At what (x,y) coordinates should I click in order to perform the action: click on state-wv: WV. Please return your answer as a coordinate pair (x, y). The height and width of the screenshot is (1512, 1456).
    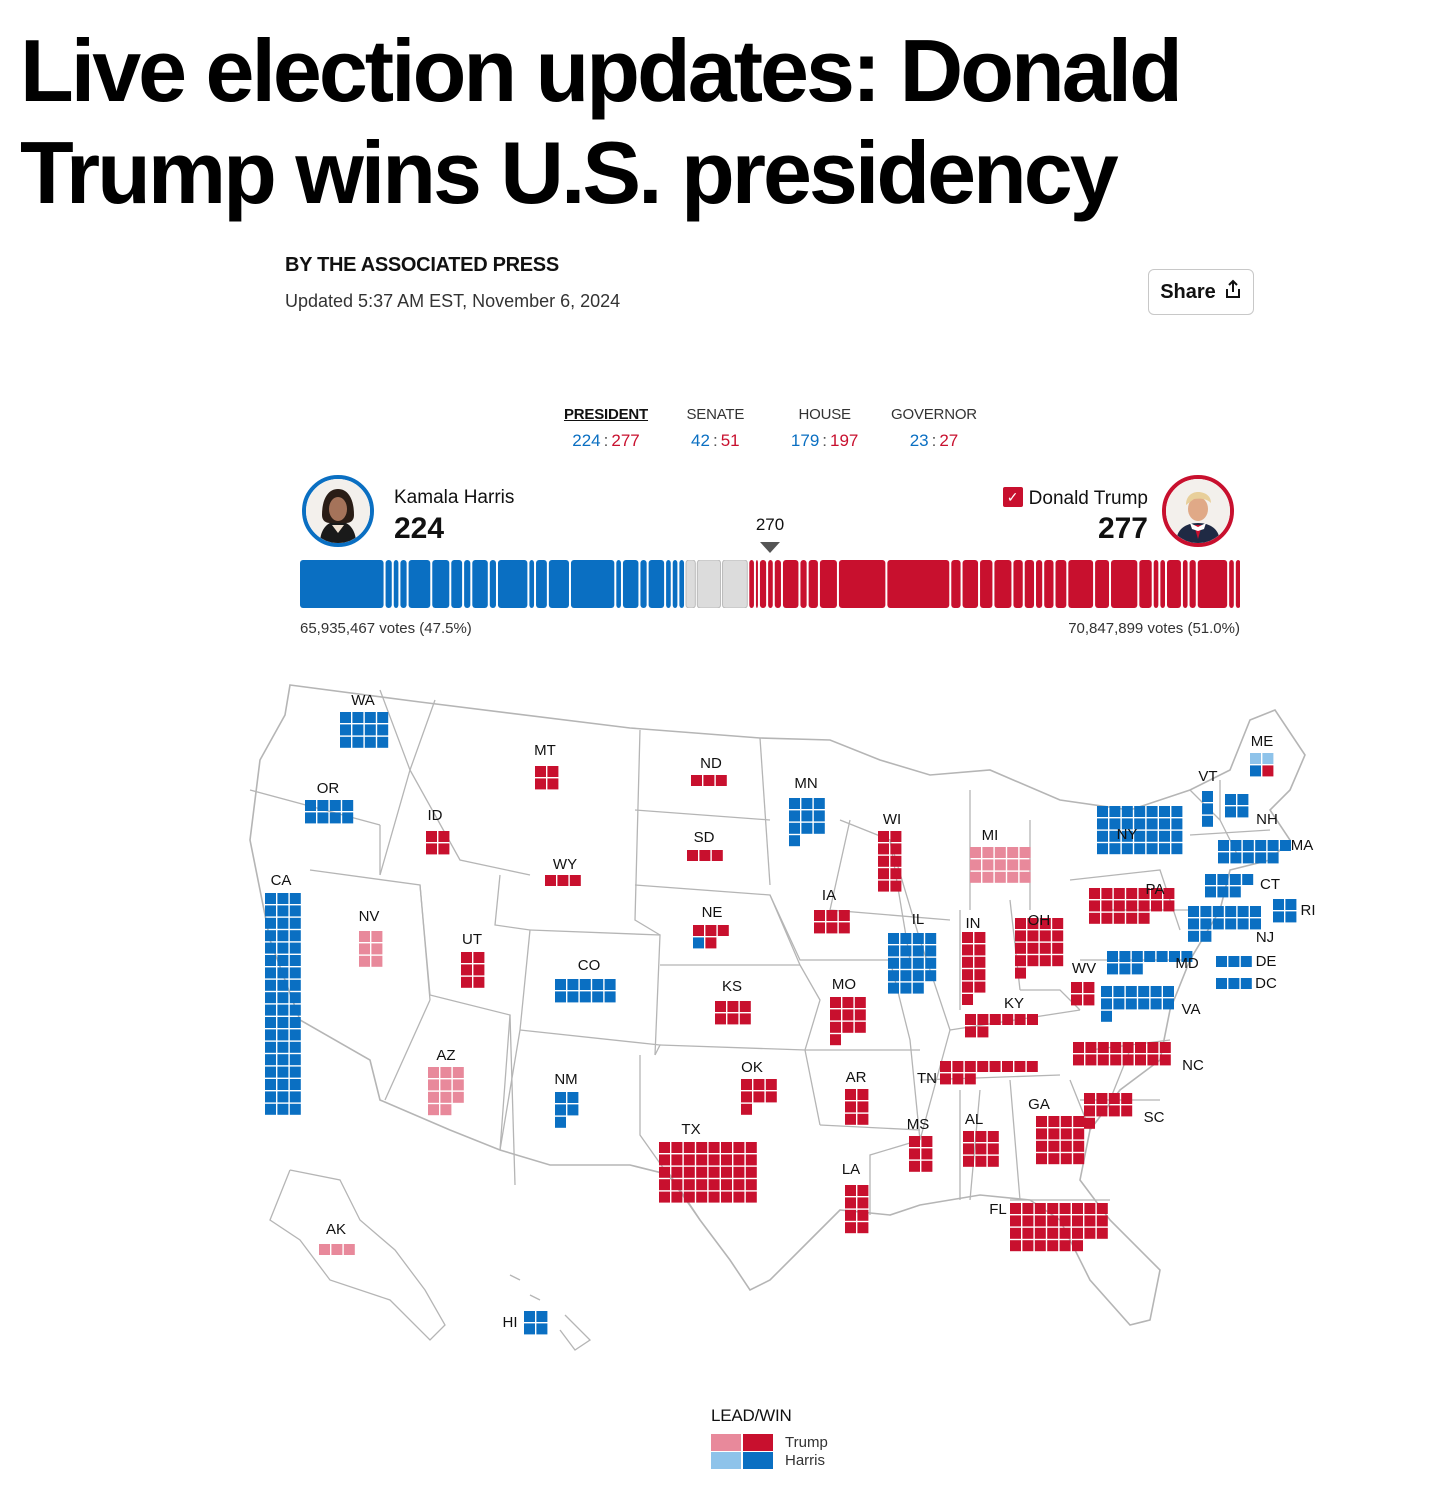
    Looking at the image, I should click on (1083, 983).